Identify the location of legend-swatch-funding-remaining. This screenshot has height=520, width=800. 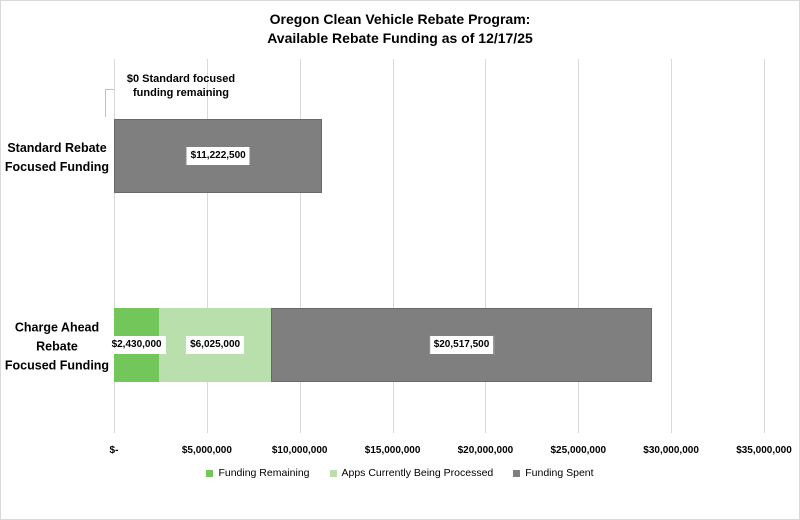
(210, 473).